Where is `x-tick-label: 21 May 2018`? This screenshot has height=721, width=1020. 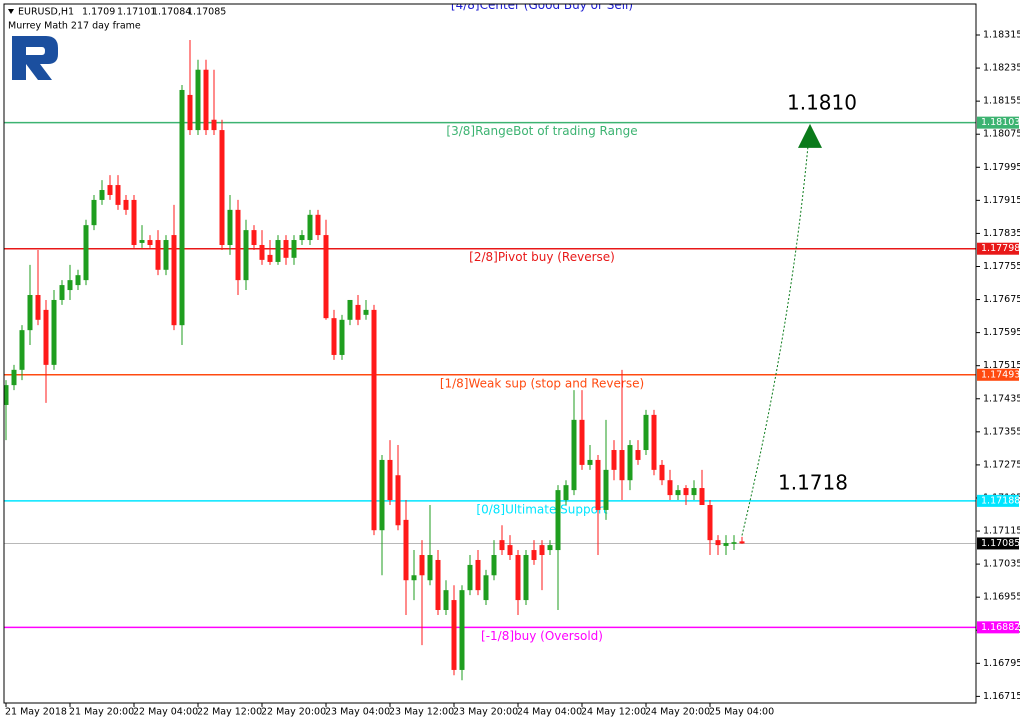
x-tick-label: 21 May 2018 is located at coordinates (36, 712).